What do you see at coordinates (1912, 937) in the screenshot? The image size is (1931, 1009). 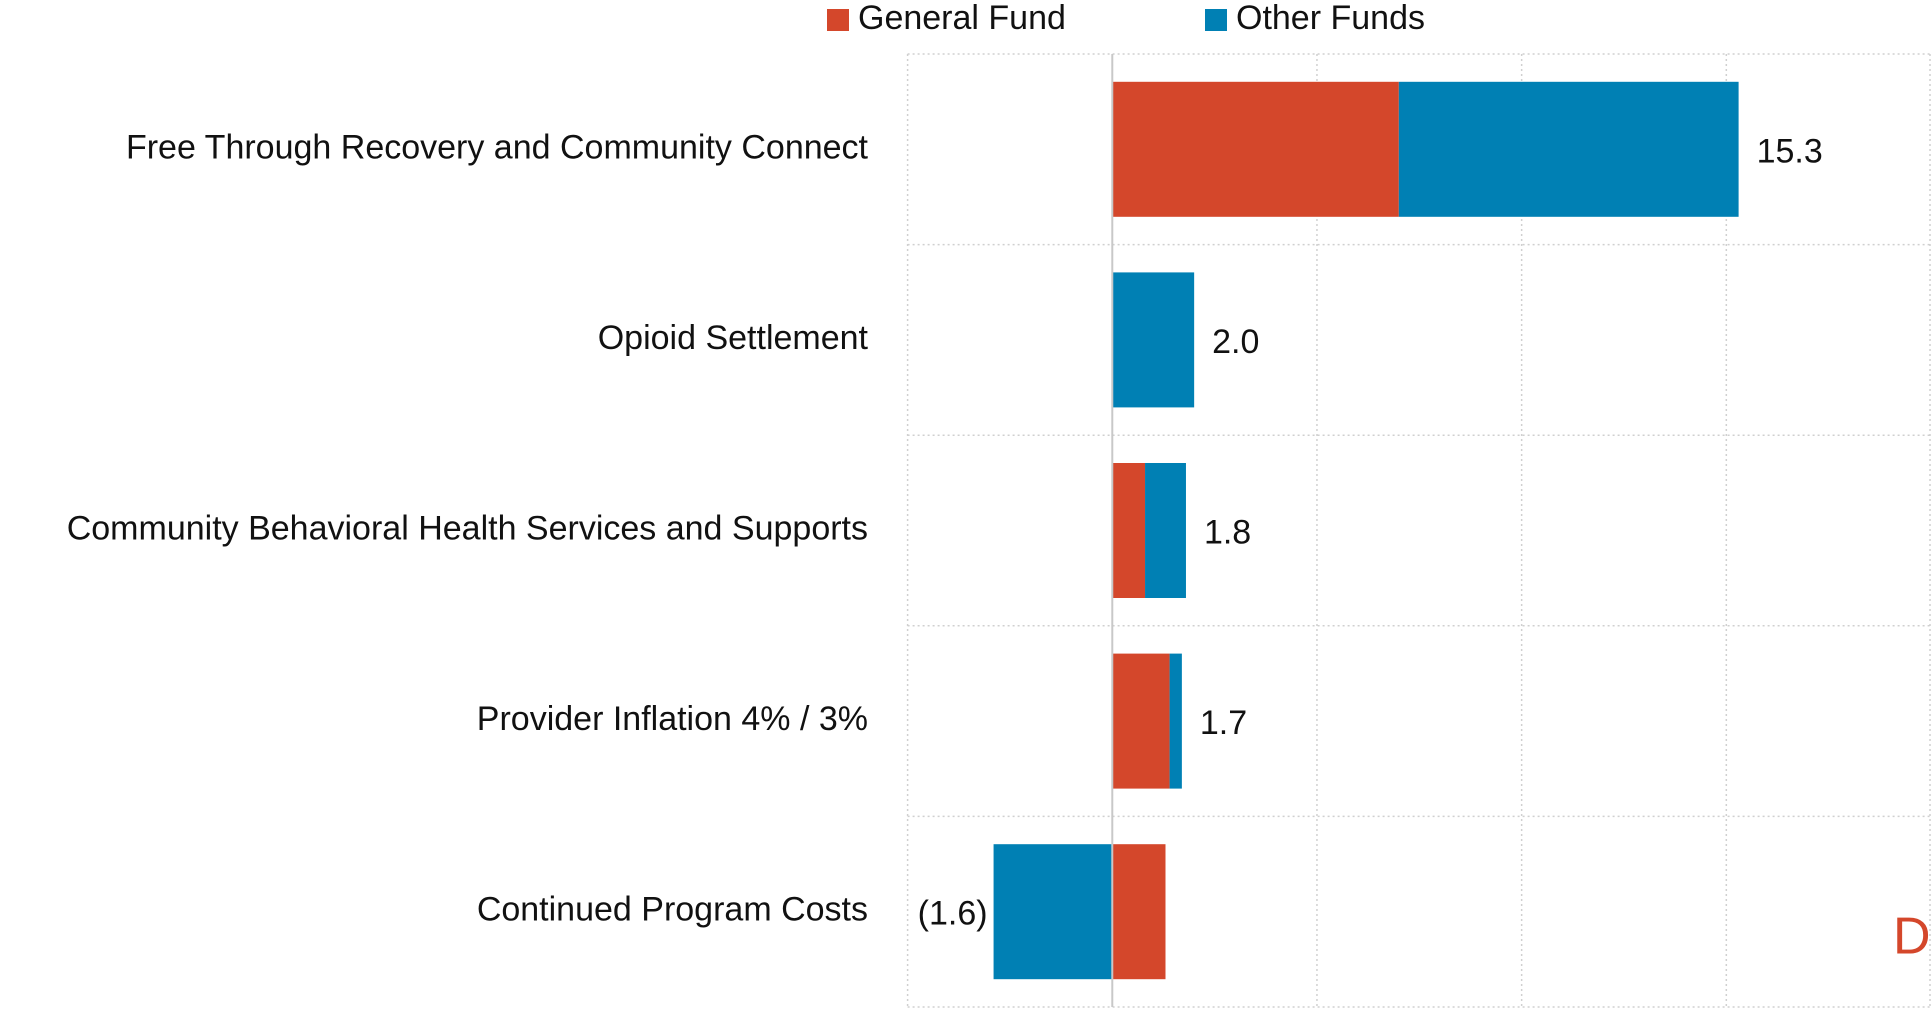 I see `watermark: D` at bounding box center [1912, 937].